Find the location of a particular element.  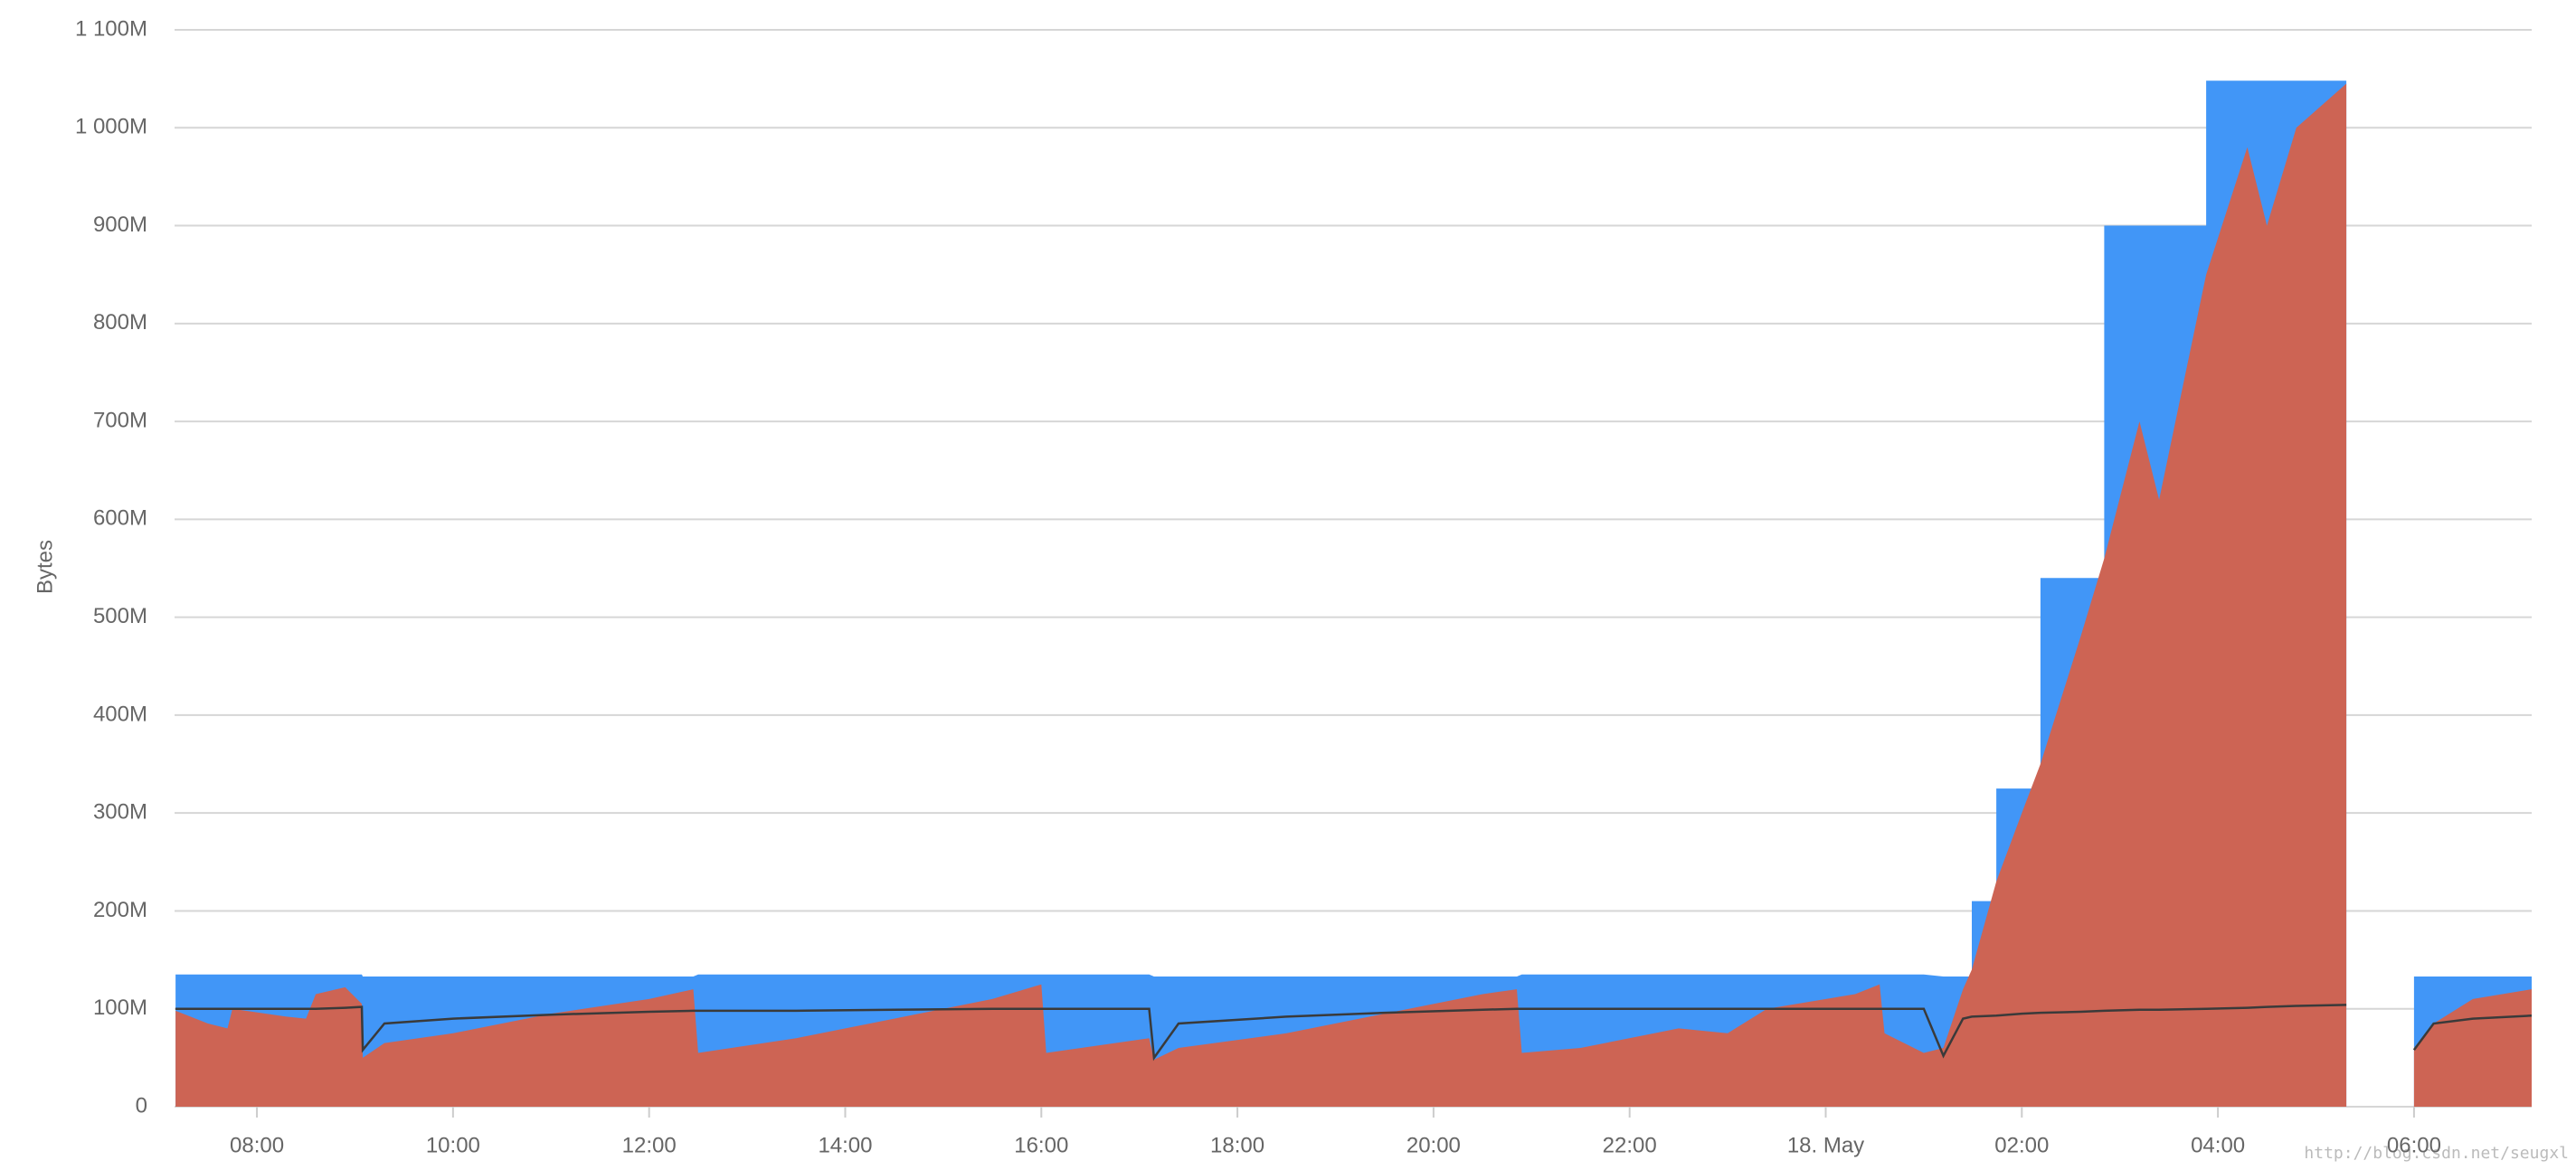

y-tick-label: 900M is located at coordinates (120, 225).